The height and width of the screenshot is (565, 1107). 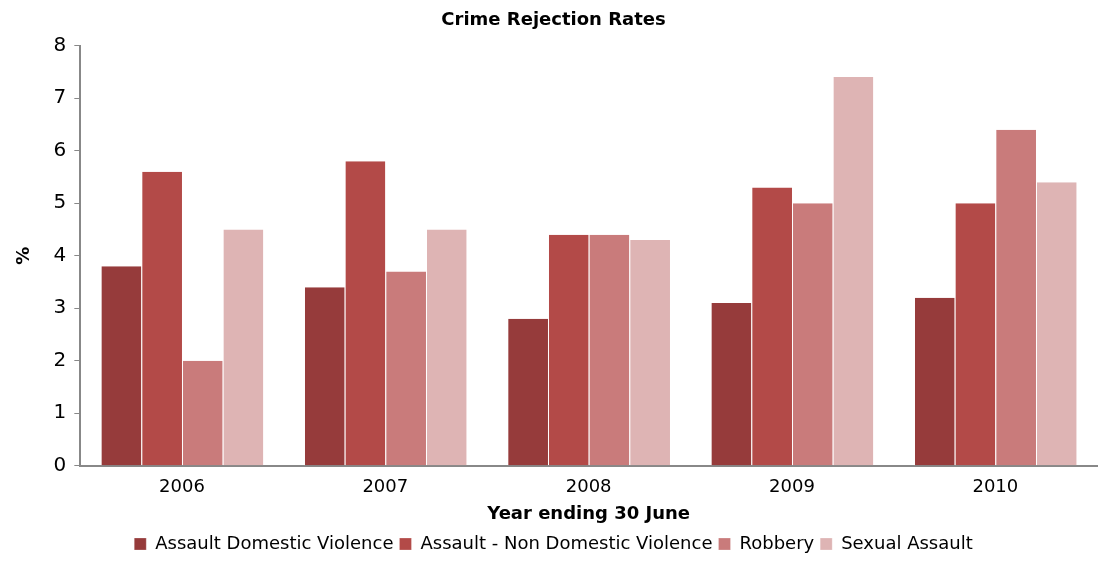 I want to click on x-axis-title: Year ending 30 June, so click(x=588, y=512).